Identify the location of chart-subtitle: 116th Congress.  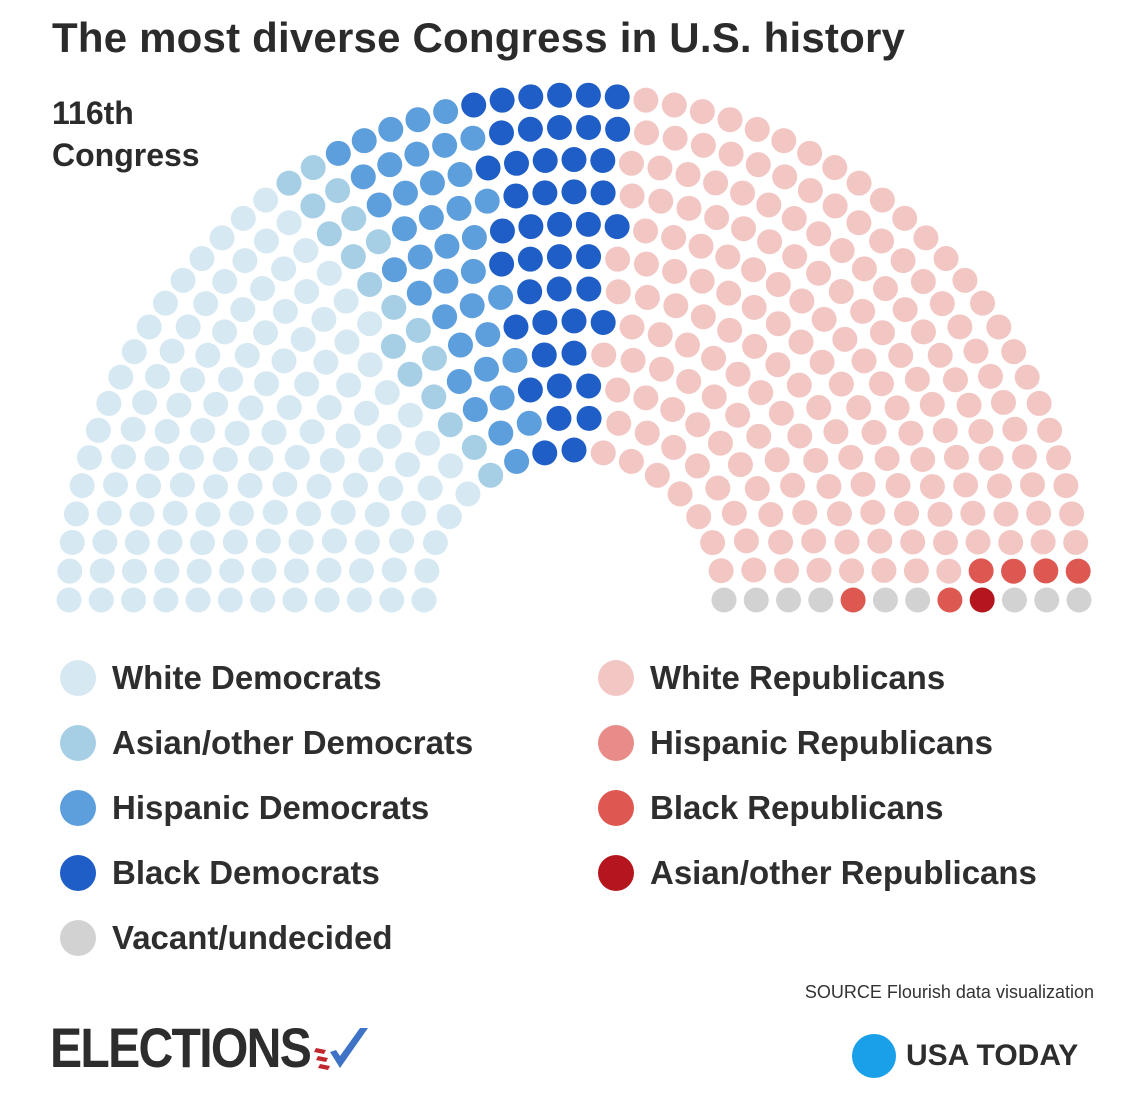
(126, 134).